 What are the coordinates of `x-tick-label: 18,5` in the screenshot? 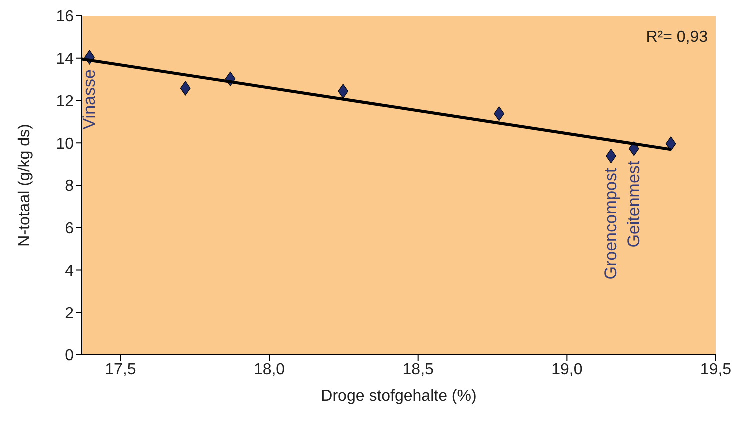 It's located at (418, 369).